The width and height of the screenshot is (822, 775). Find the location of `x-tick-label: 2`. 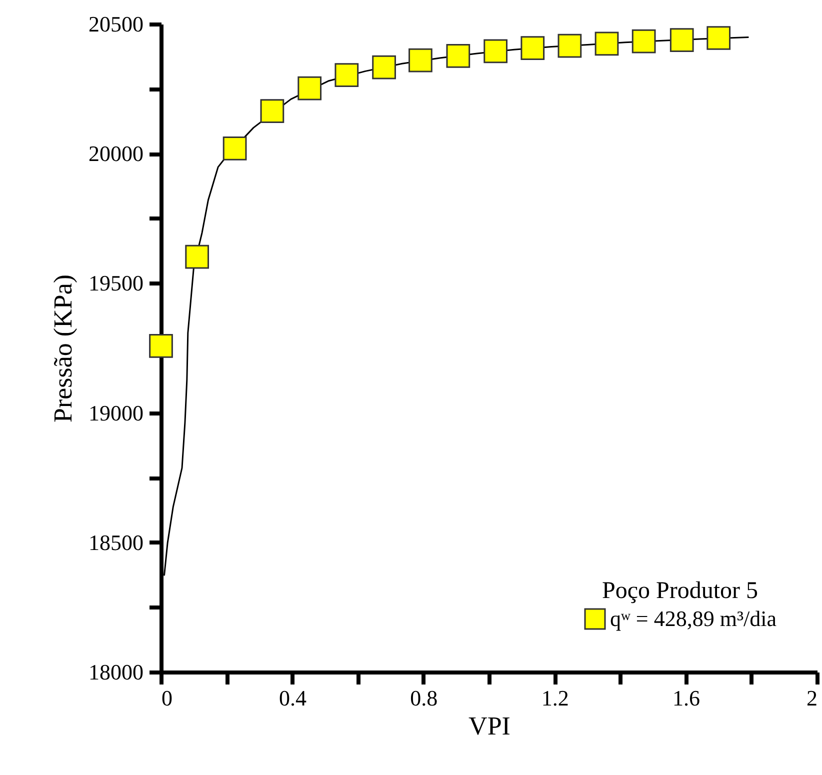

x-tick-label: 2 is located at coordinates (812, 698).